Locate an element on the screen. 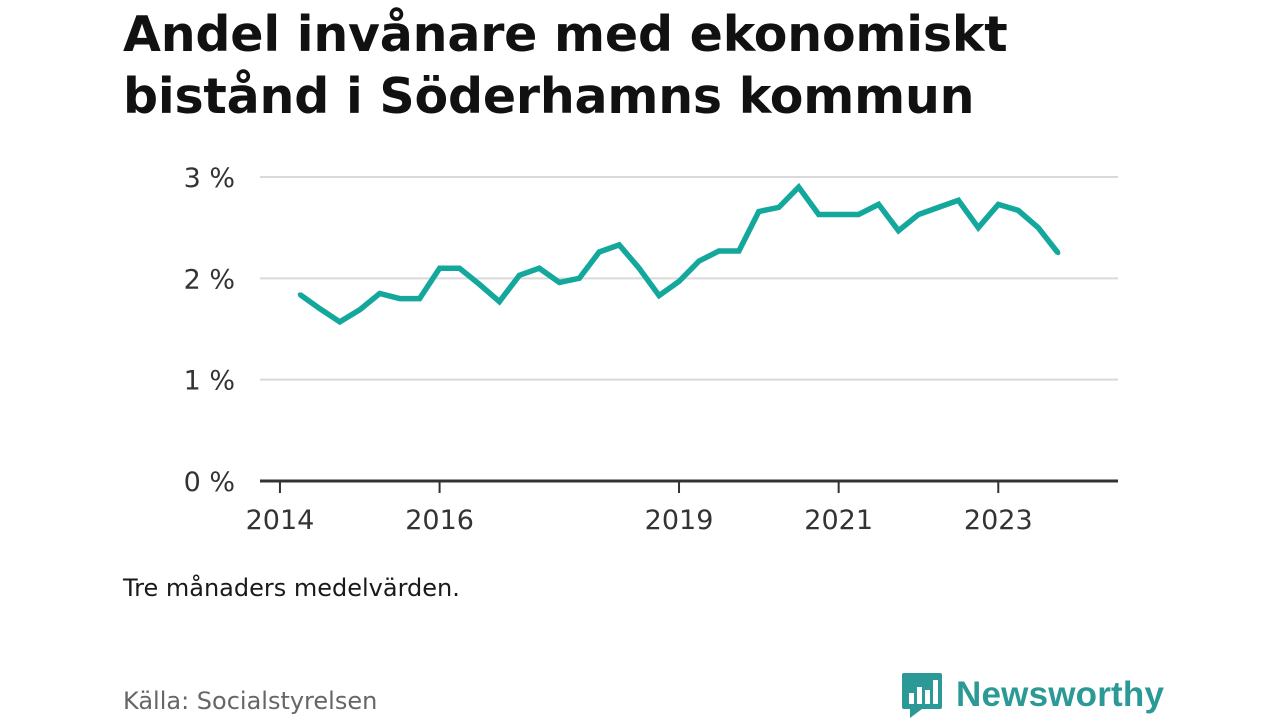 Image resolution: width=1280 pixels, height=720 pixels. x-tick-label: 2023 is located at coordinates (998, 520).